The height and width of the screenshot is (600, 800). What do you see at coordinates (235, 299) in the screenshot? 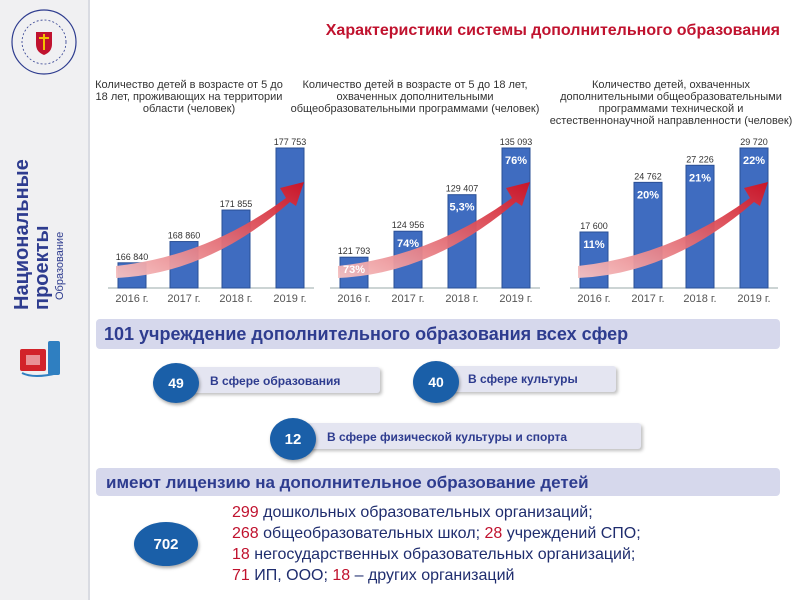
I see `chart-1-tick-label: 2018 г.` at bounding box center [235, 299].